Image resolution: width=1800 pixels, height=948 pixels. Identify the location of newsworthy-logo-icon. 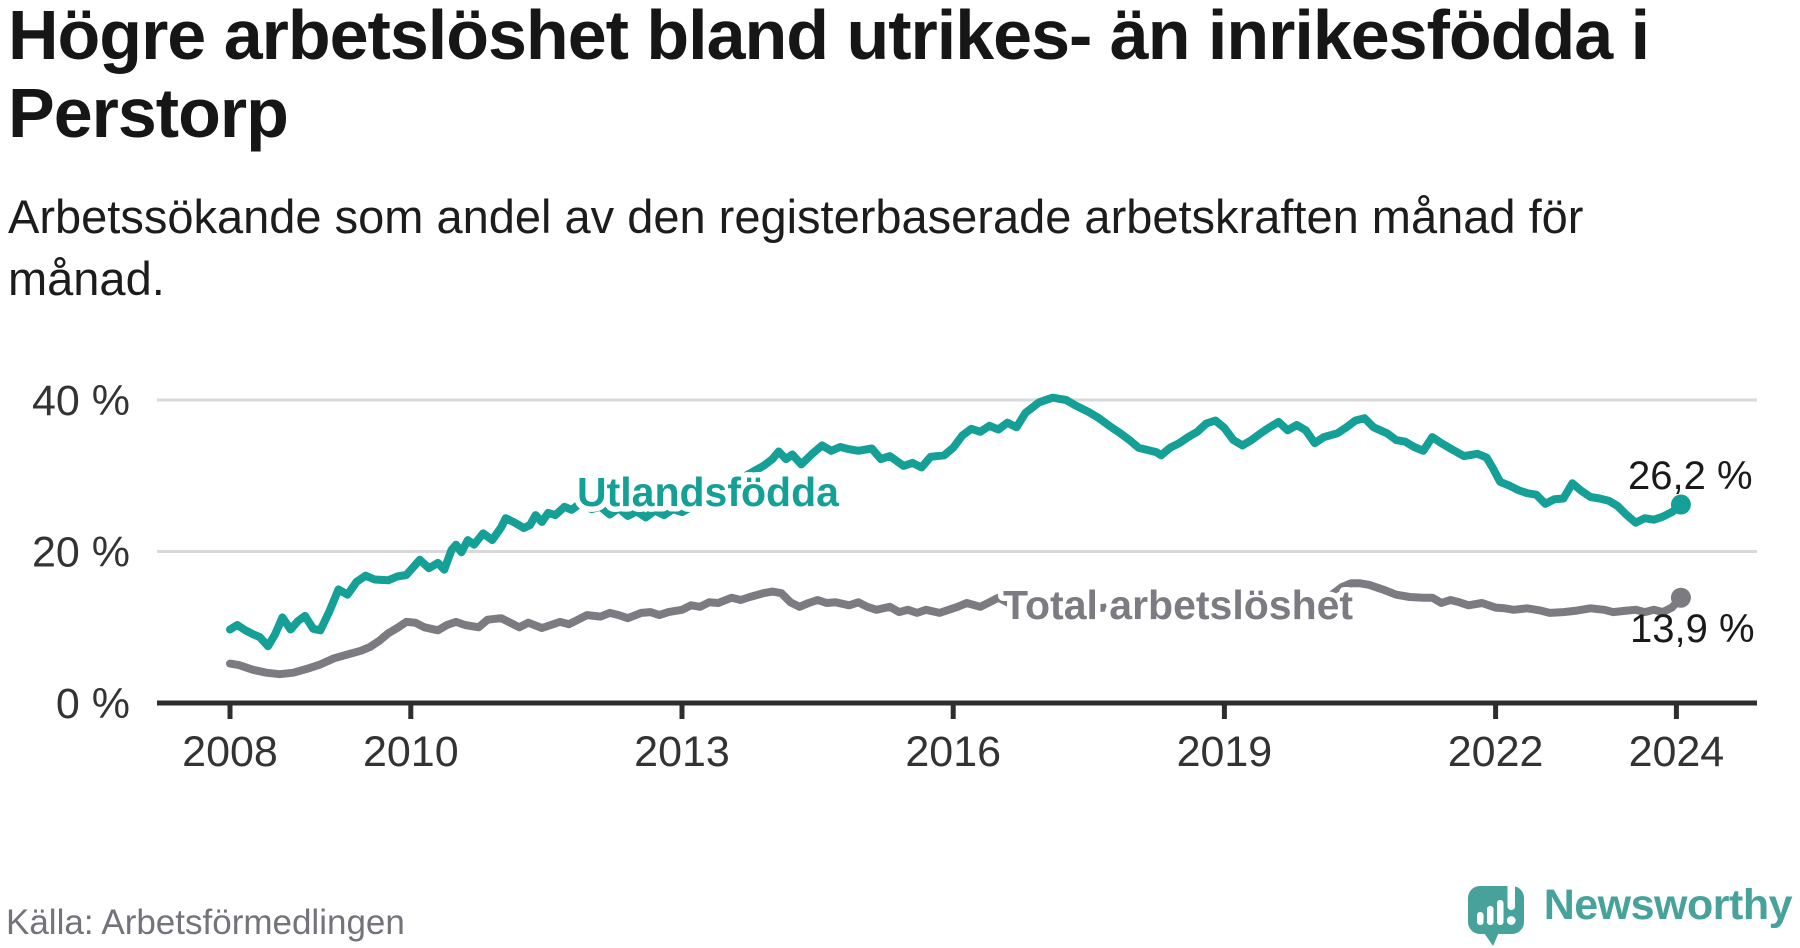
(1495, 913).